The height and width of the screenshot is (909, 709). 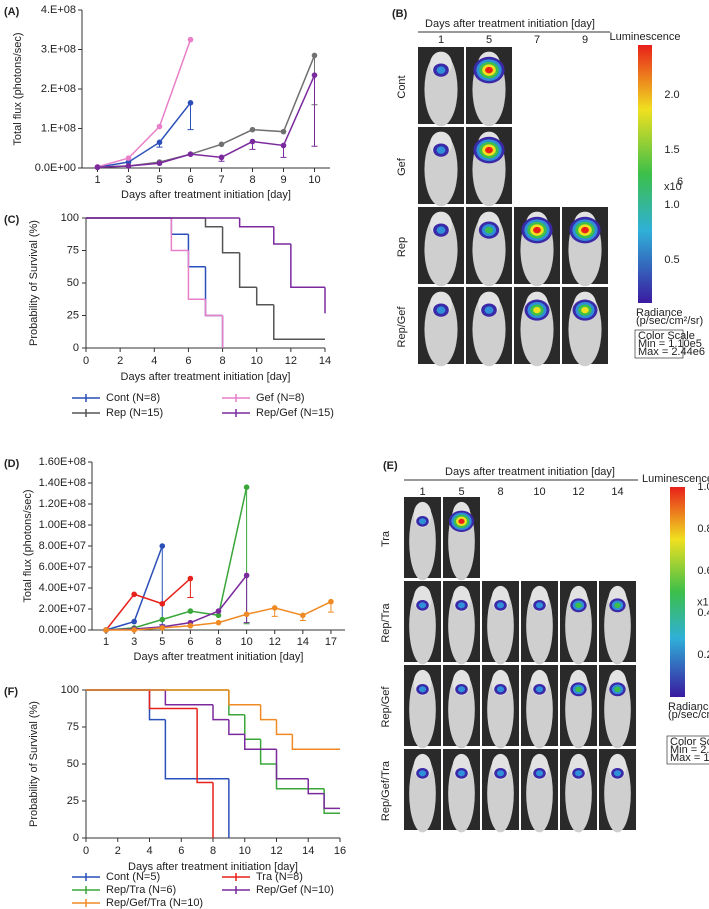 I want to click on y-tick-label: 0.00E+00, so click(x=62, y=630).